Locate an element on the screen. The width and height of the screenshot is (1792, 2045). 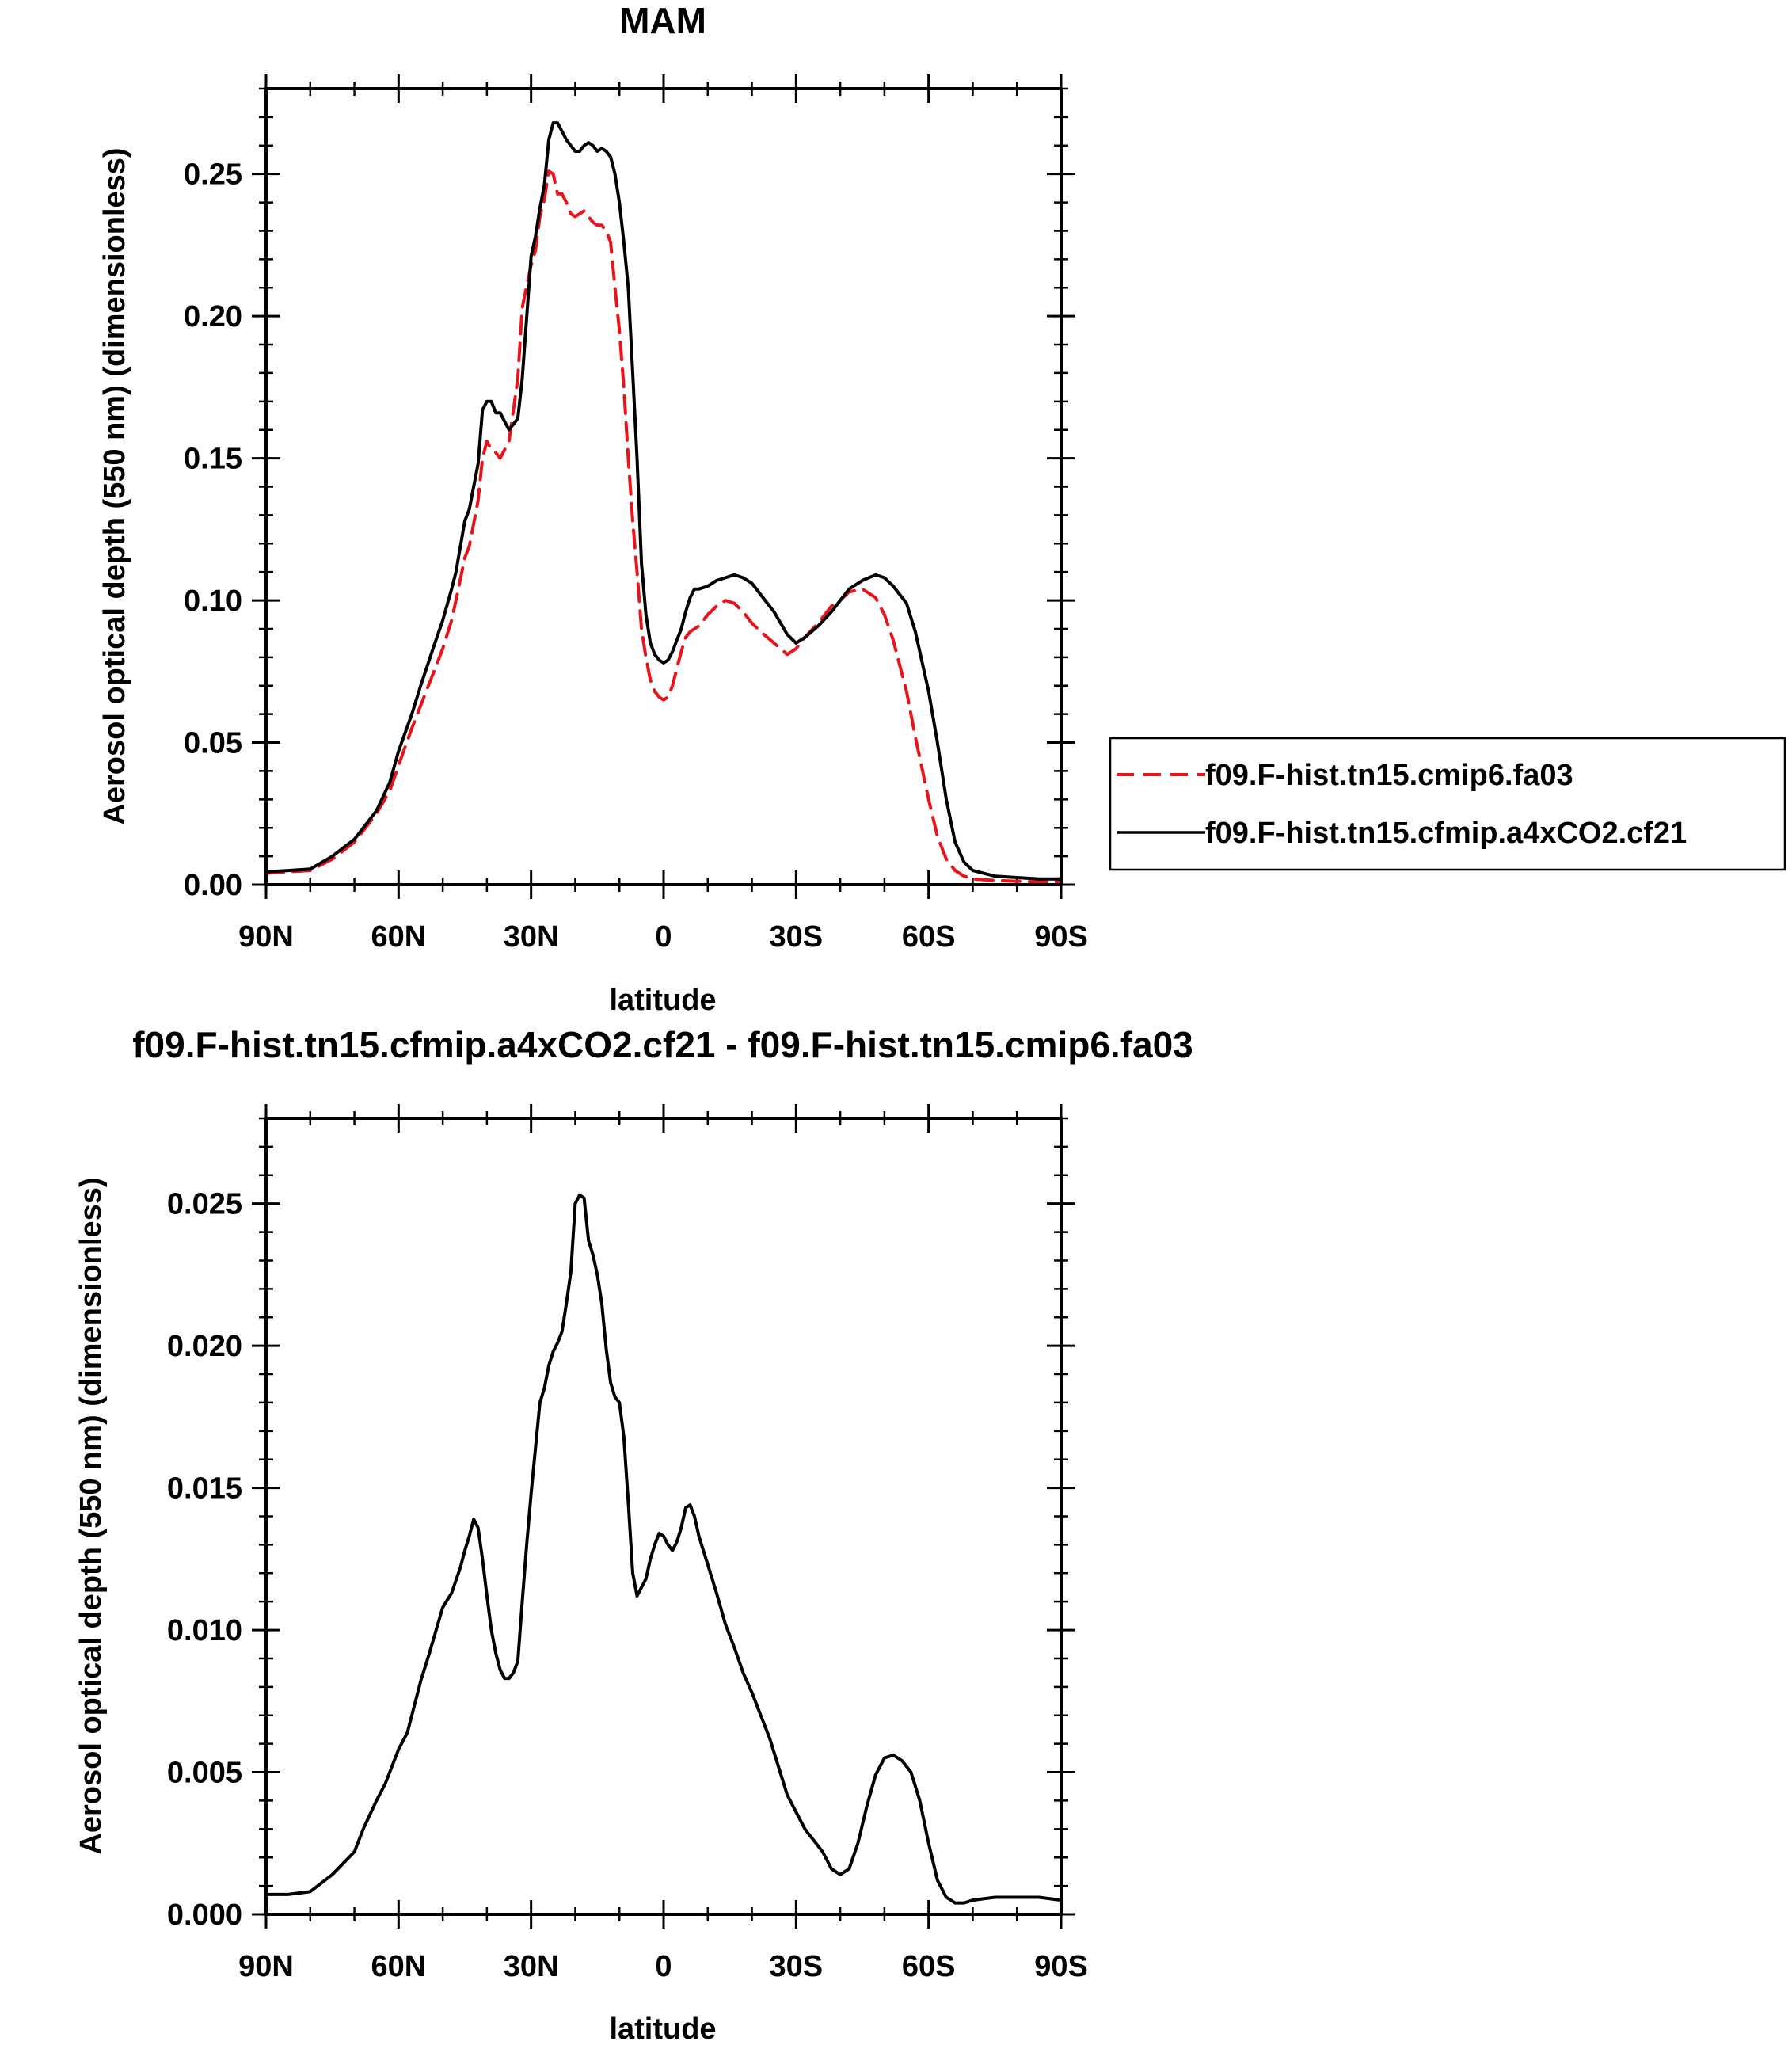
top-y-tick-label: 0.15 is located at coordinates (213, 459).